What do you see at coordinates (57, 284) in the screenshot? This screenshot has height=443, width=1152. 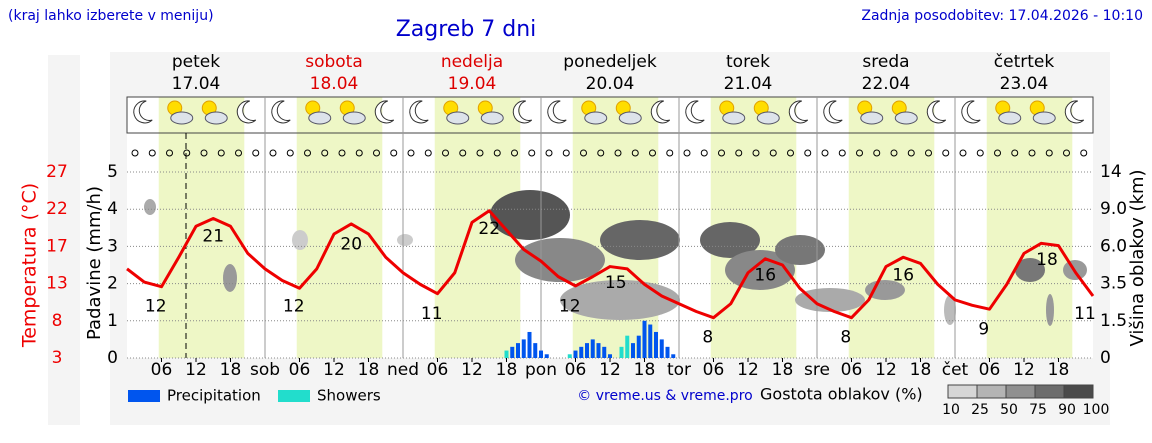 I see `temp-tick-label: 13` at bounding box center [57, 284].